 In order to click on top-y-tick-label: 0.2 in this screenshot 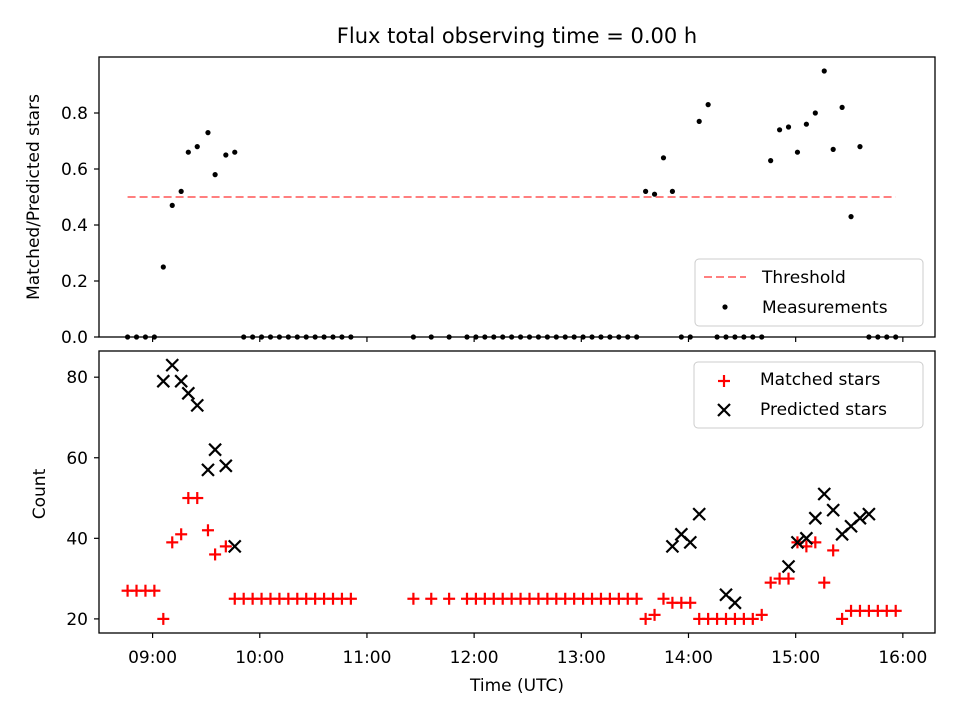, I will do `click(74, 282)`.